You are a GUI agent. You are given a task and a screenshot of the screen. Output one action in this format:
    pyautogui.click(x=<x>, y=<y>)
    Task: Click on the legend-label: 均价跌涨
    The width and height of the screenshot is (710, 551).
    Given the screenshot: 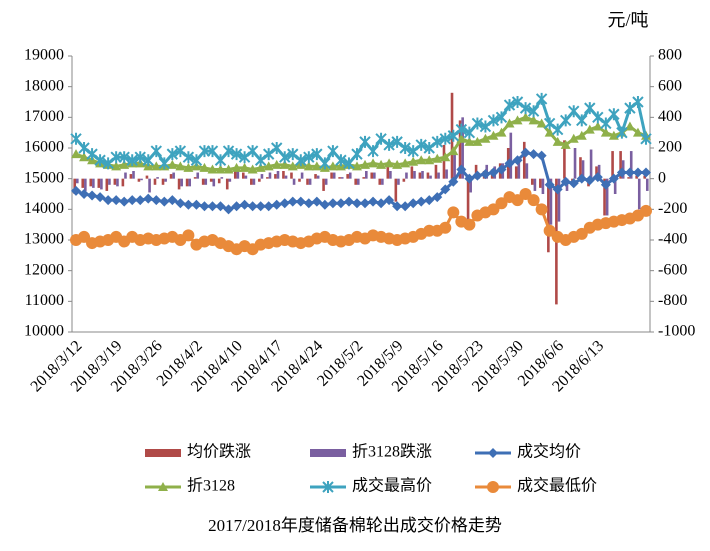 What is the action you would take?
    pyautogui.click(x=219, y=452)
    